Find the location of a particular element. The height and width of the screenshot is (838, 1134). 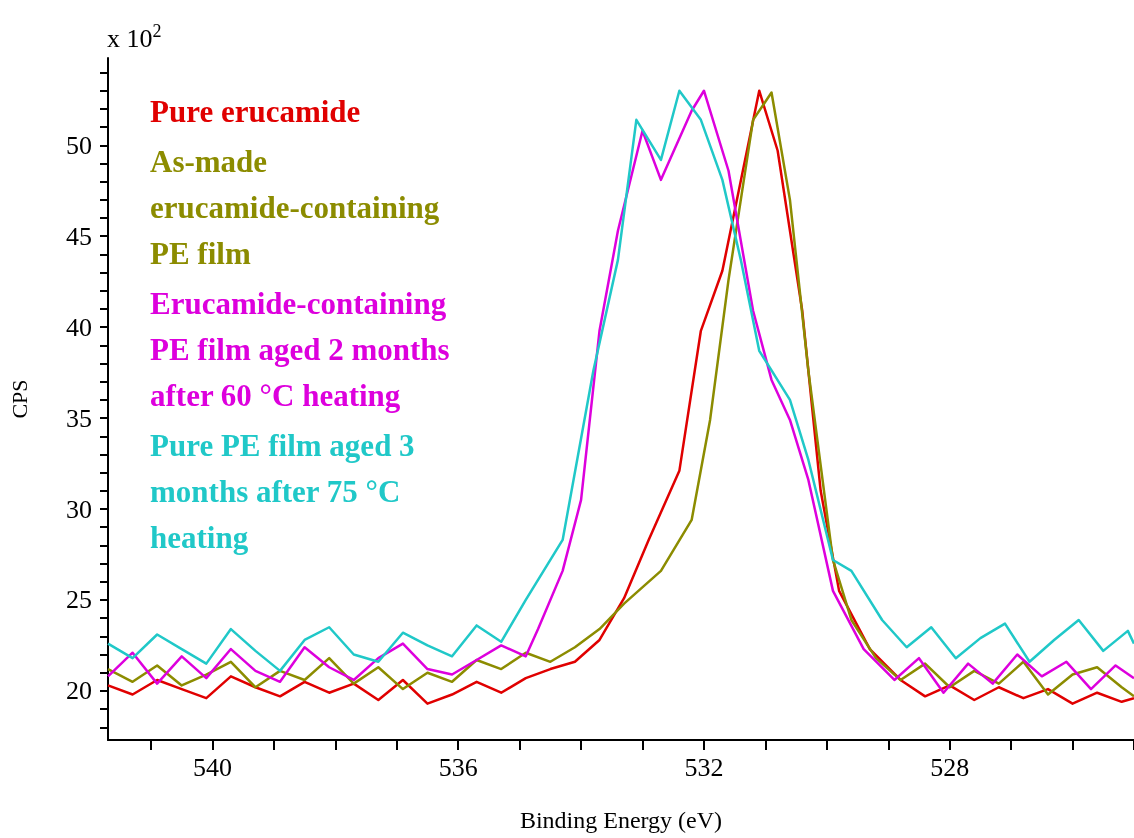

y-axis-title: CPS is located at coordinates (19, 399).